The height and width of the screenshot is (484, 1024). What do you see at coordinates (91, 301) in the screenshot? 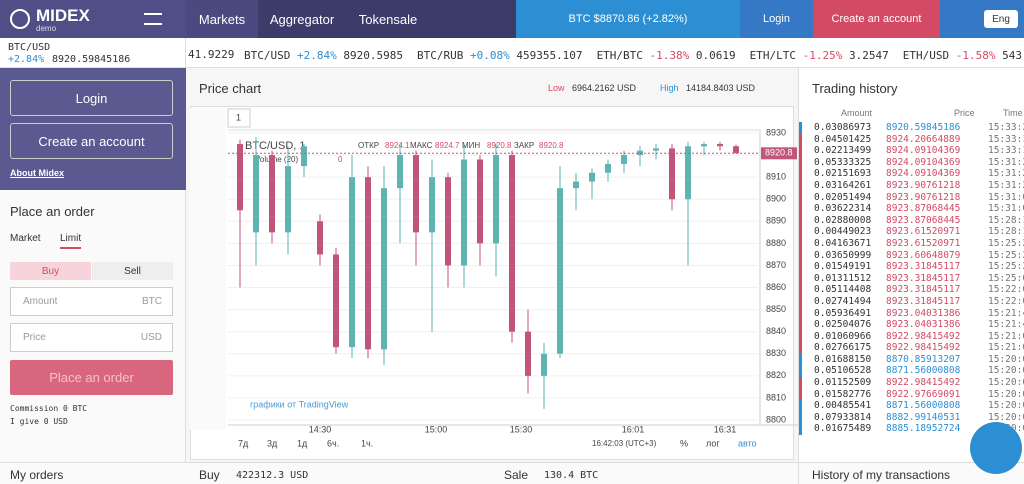
I see `amount-input: Amount BTC` at bounding box center [91, 301].